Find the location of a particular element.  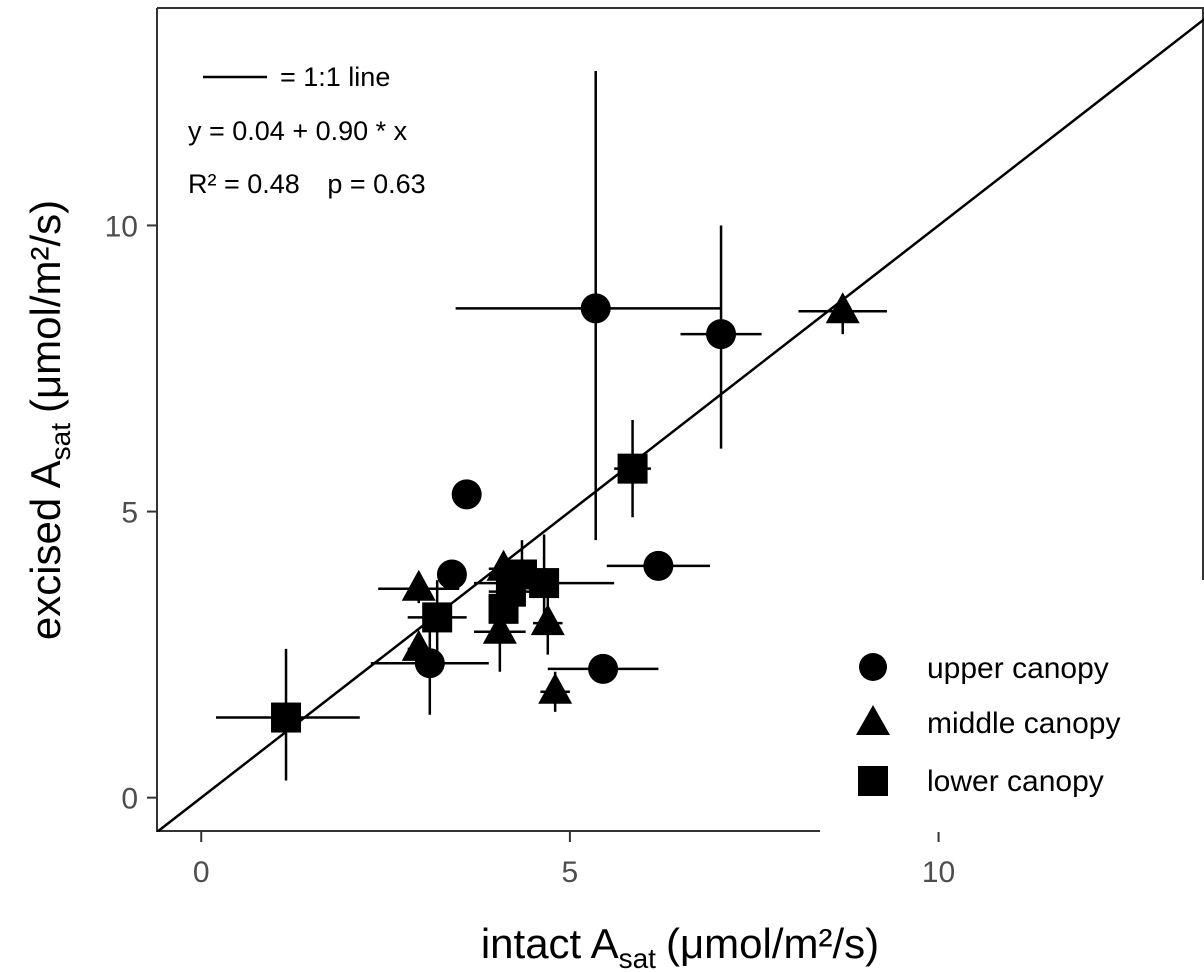

y-axis-ticks: 0 5 10 is located at coordinates (131, 513).